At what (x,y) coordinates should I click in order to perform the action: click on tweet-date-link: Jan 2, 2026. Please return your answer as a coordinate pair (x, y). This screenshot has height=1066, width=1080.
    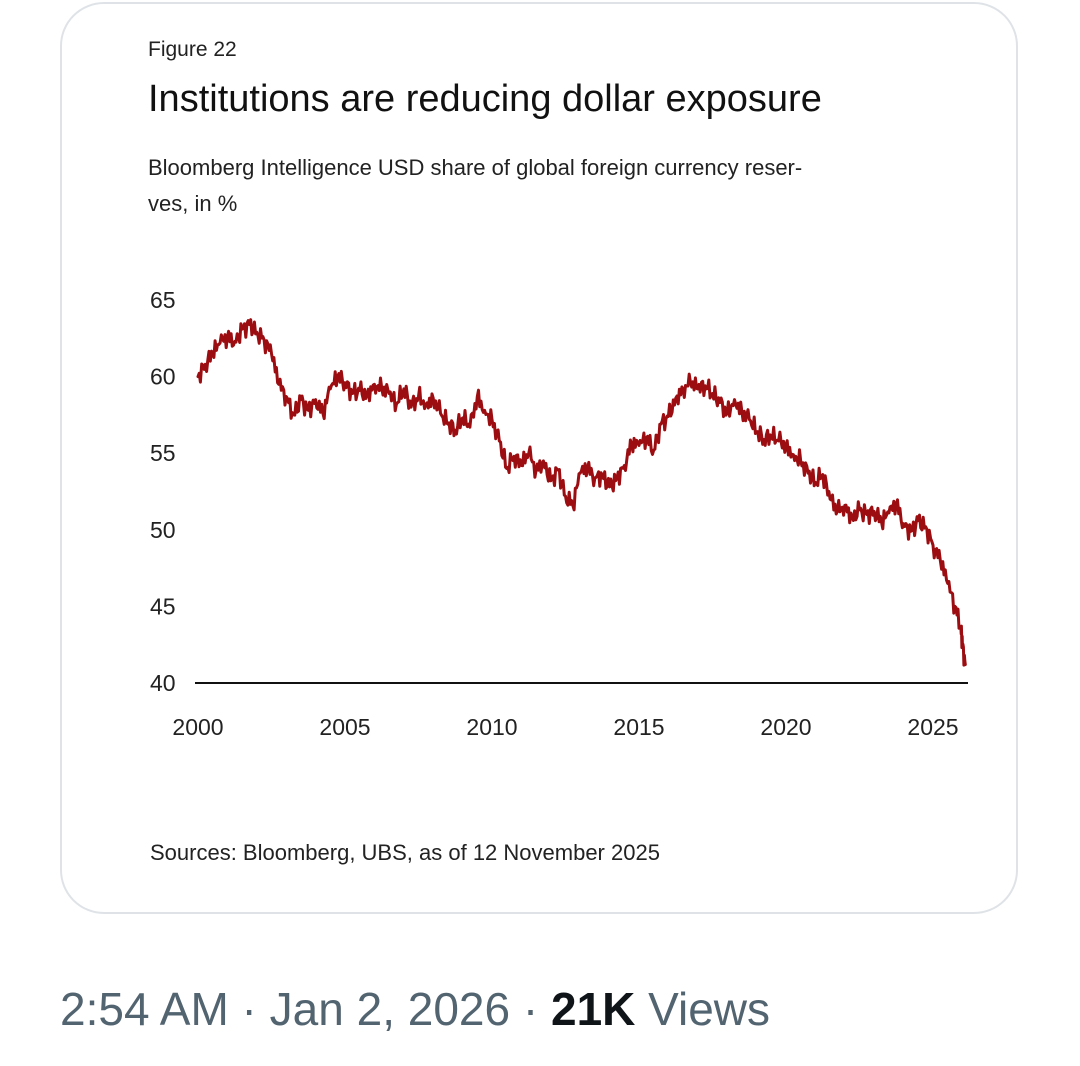
    Looking at the image, I should click on (390, 1009).